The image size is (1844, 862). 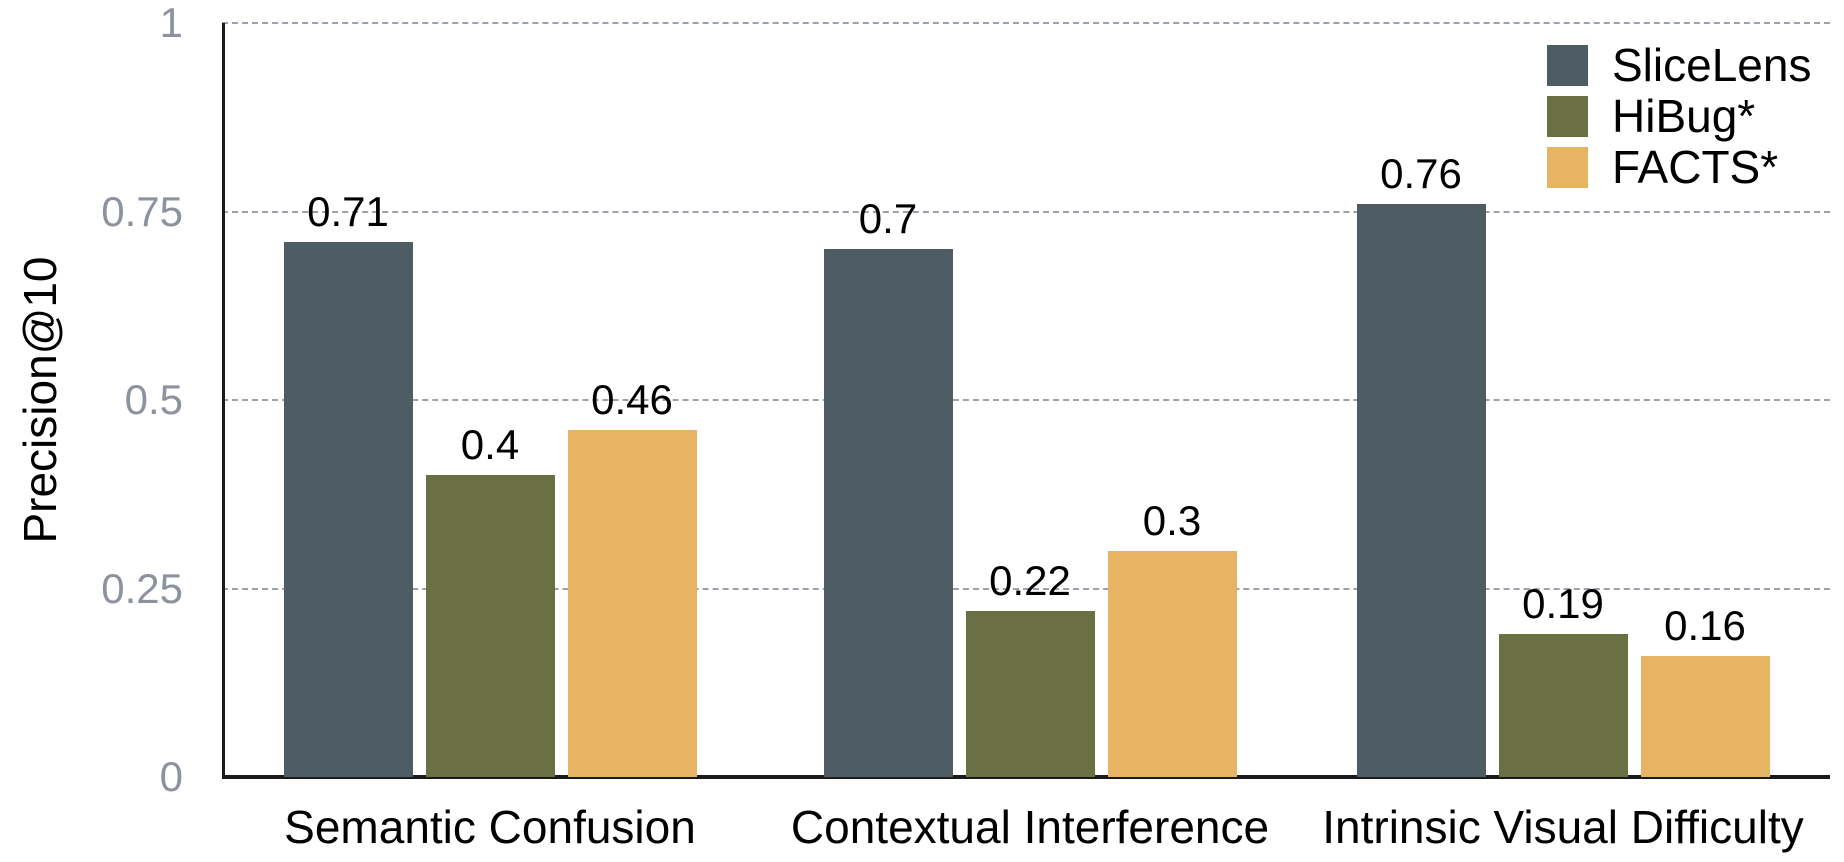 I want to click on y-tick-label-0.5: 0.5, so click(x=153, y=399).